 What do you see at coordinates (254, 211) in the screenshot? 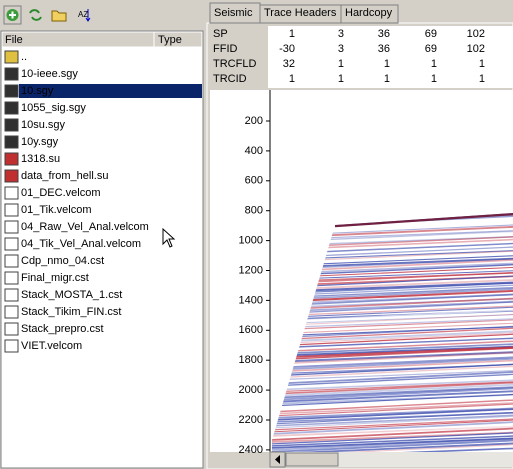
I see `depth-label: 800` at bounding box center [254, 211].